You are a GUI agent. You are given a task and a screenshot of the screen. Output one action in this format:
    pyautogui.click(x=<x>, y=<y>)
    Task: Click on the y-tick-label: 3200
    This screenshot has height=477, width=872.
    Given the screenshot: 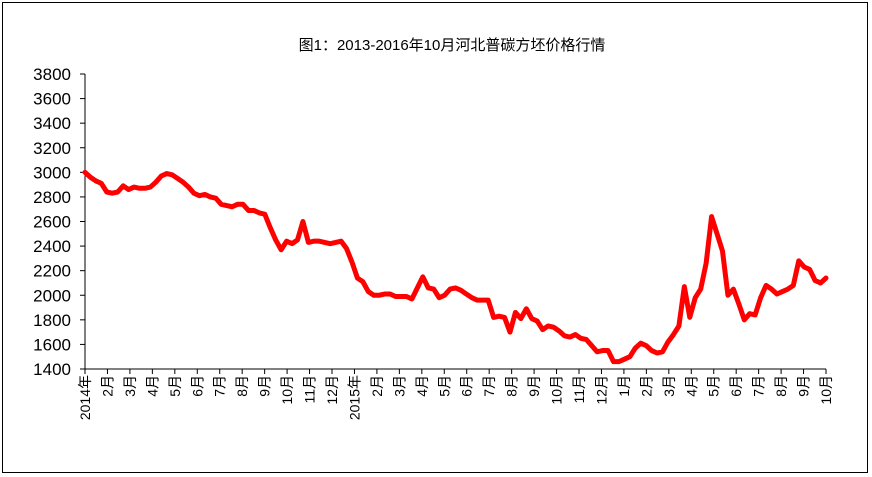 What is the action you would take?
    pyautogui.click(x=52, y=148)
    